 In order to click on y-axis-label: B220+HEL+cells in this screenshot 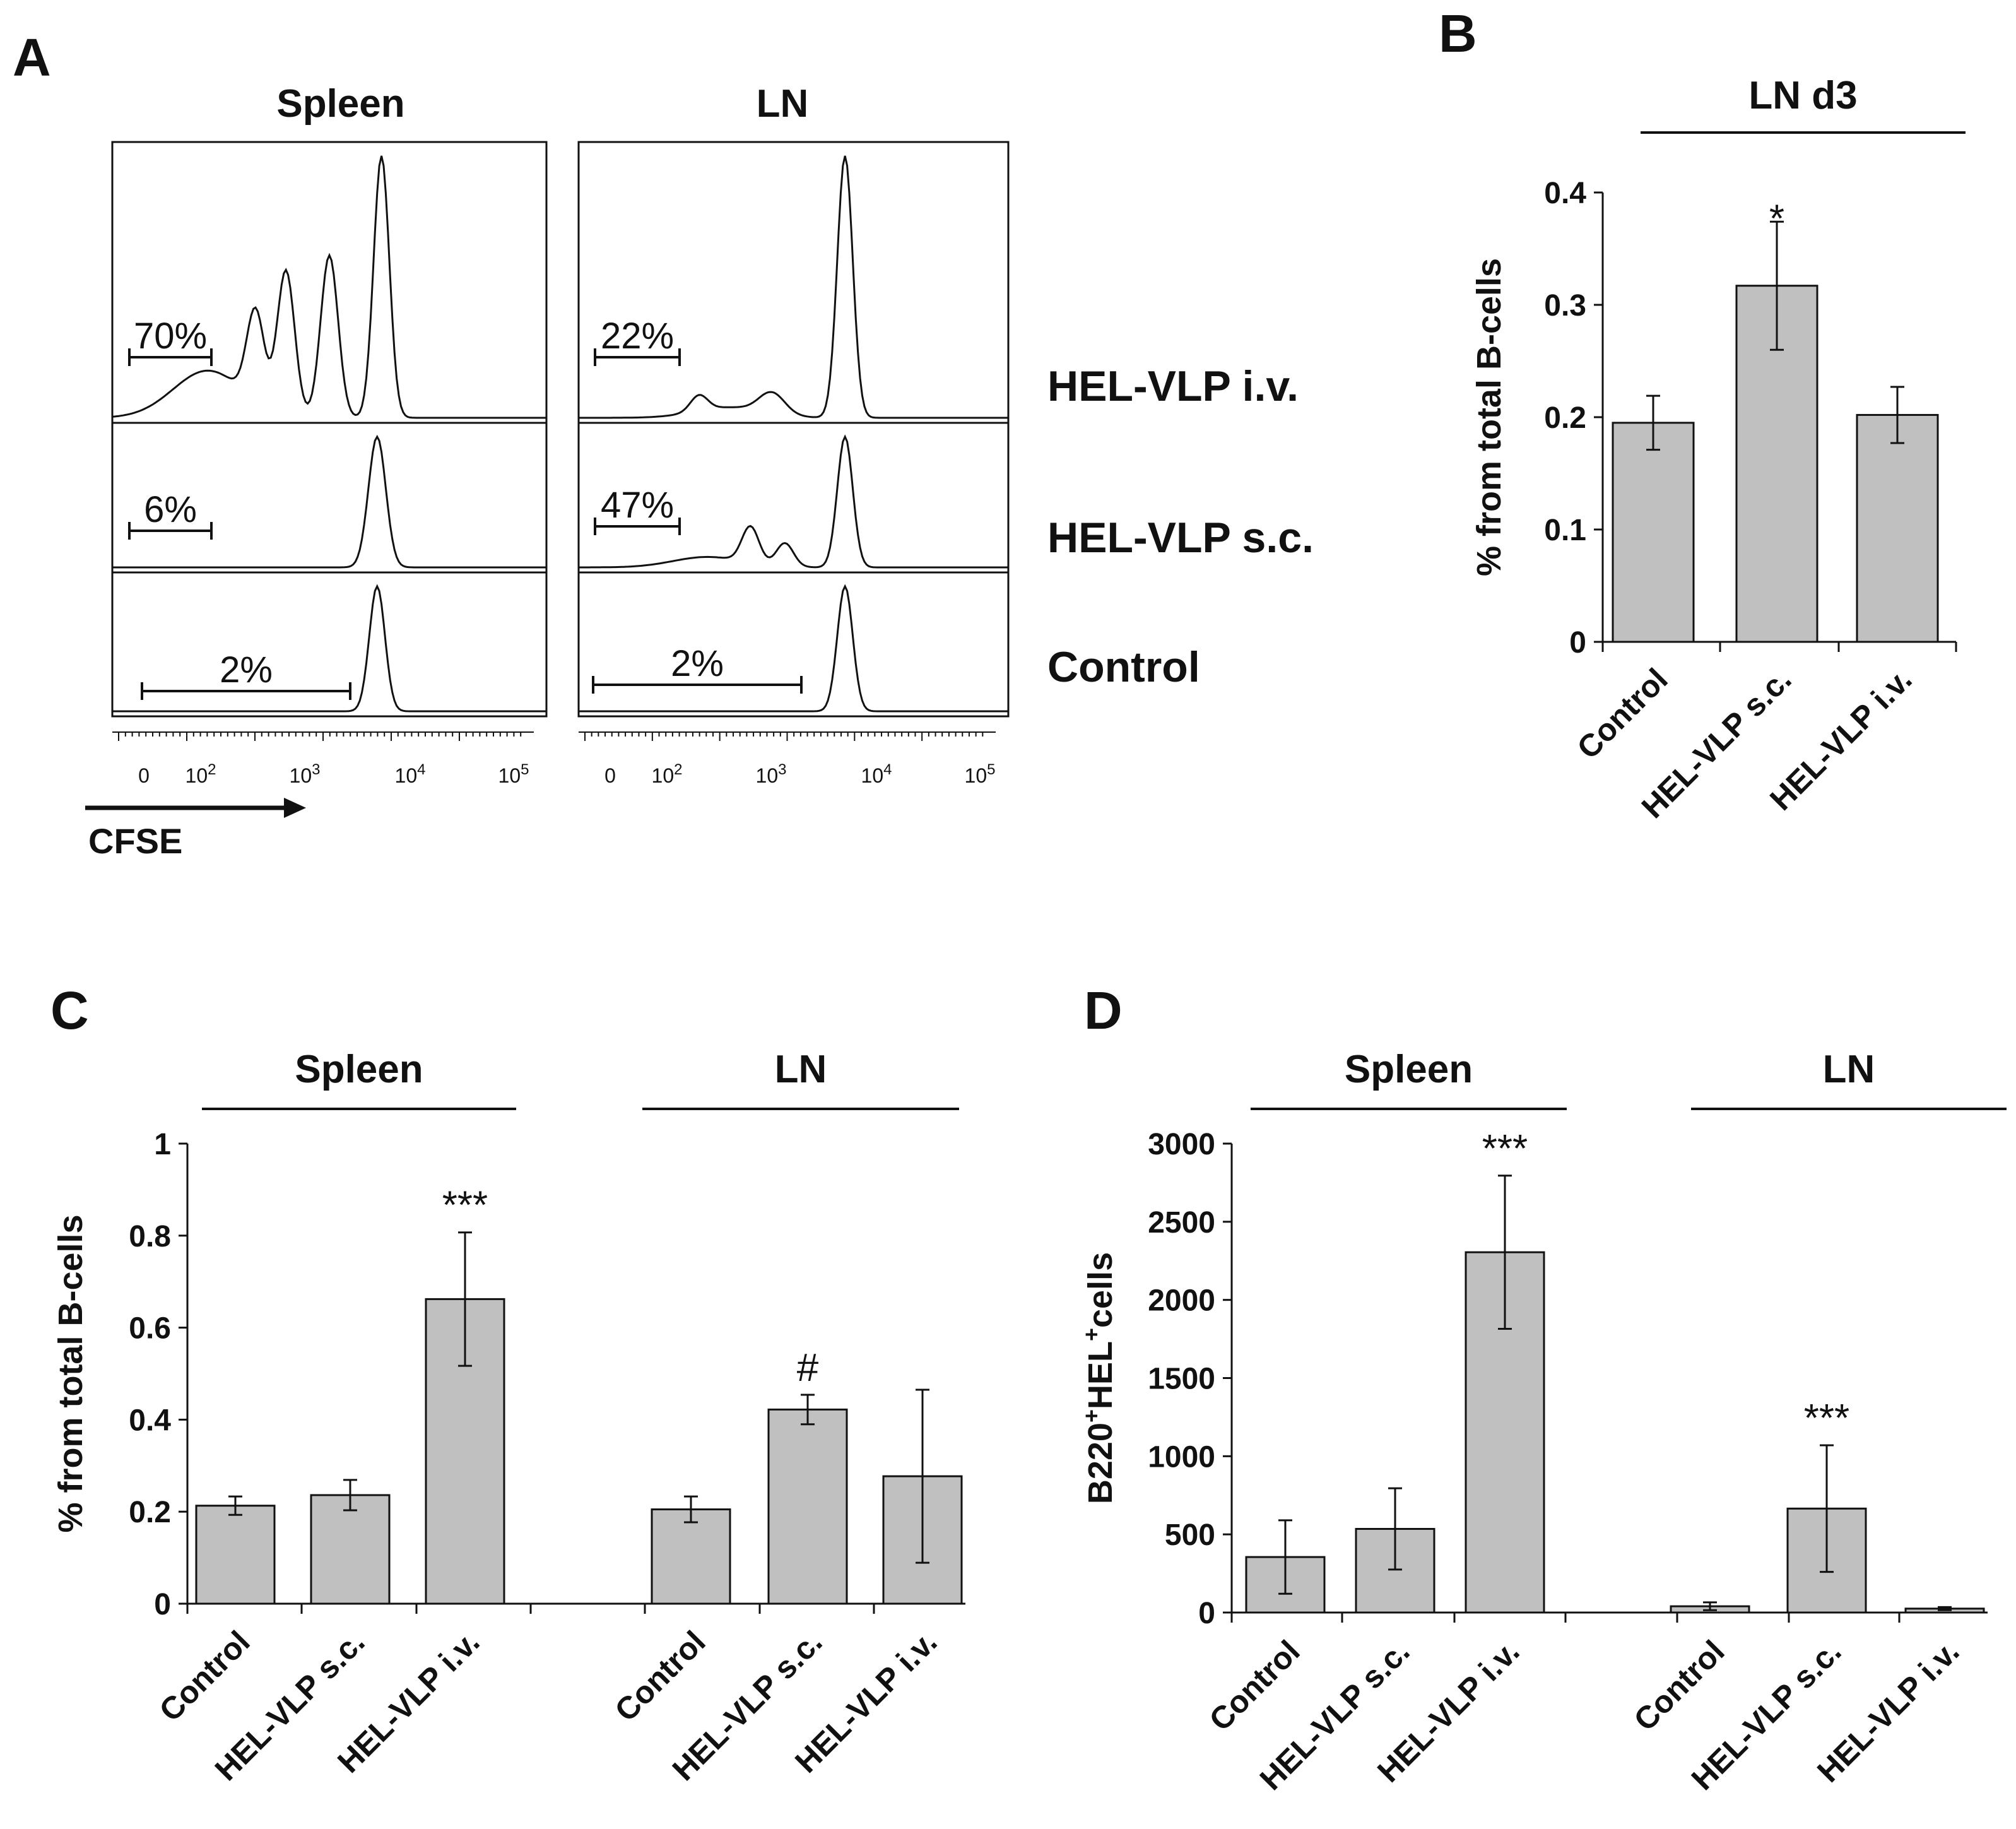, I will do `click(1099, 1378)`.